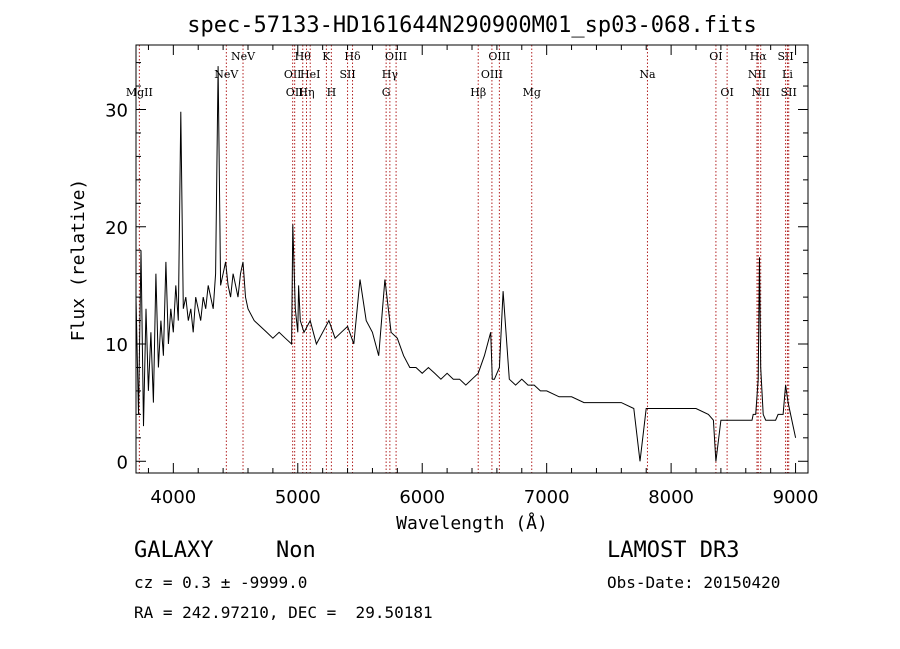 Image resolution: width=900 pixels, height=649 pixels. What do you see at coordinates (221, 582) in the screenshot?
I see `redshift-cz: cz = 0.3 ± -9999.0` at bounding box center [221, 582].